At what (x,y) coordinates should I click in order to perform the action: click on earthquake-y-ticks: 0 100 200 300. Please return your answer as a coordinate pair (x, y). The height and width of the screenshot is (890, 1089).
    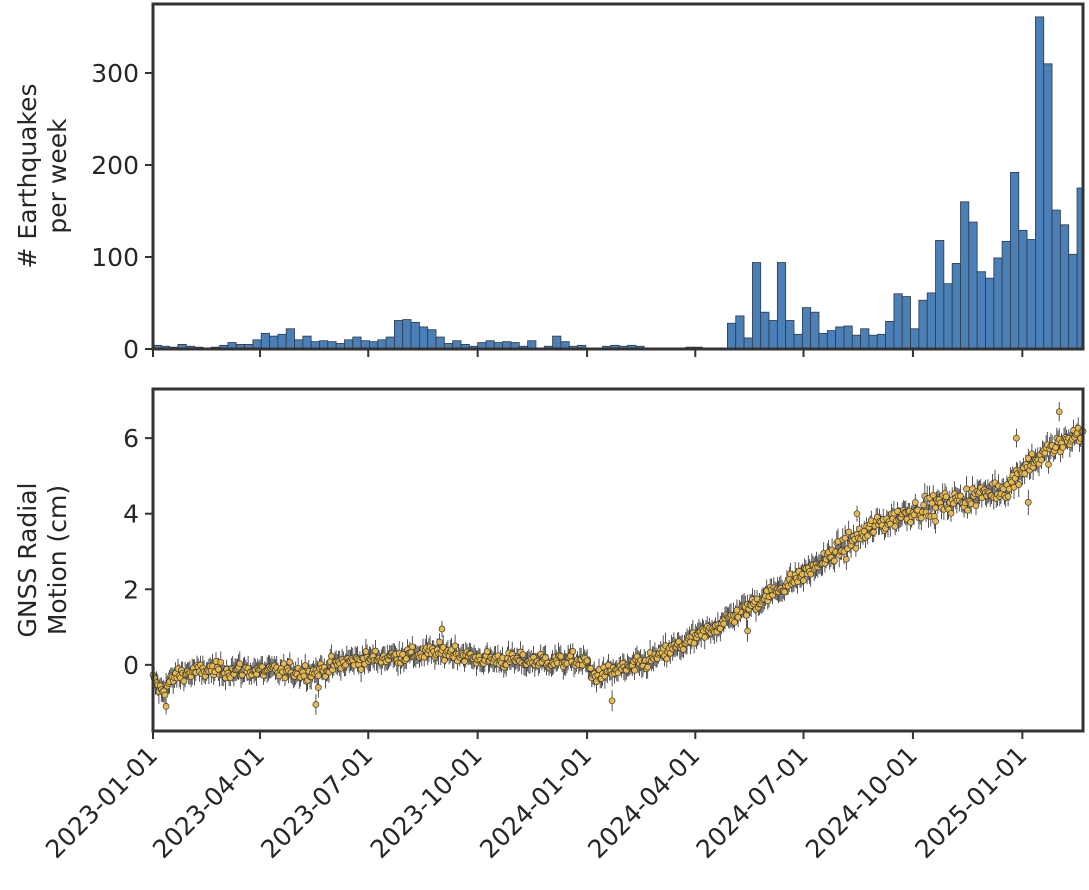
    Looking at the image, I should click on (122, 211).